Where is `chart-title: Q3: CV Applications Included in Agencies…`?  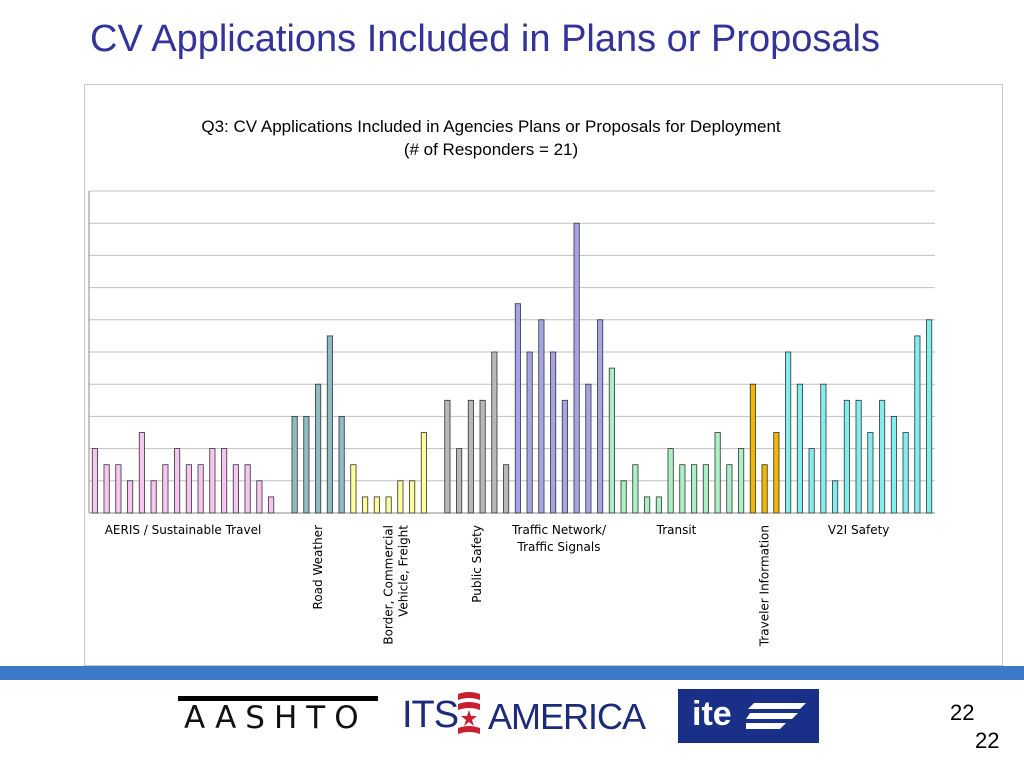
chart-title: Q3: CV Applications Included in Agencies… is located at coordinates (491, 126).